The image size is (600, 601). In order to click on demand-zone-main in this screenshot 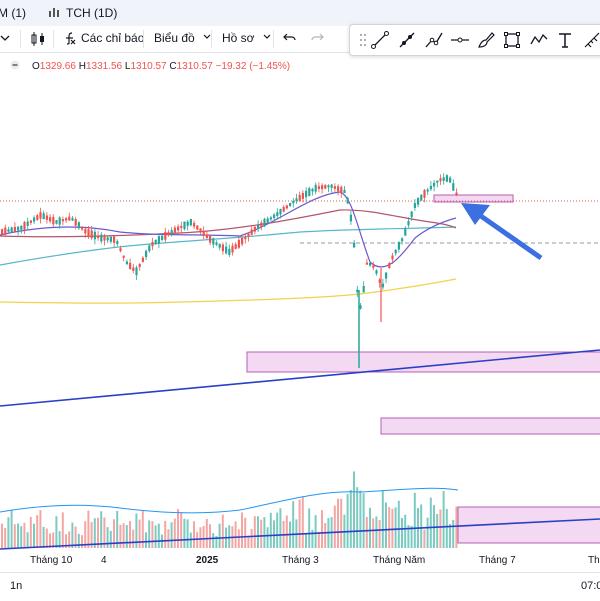, I will do `click(423, 362)`.